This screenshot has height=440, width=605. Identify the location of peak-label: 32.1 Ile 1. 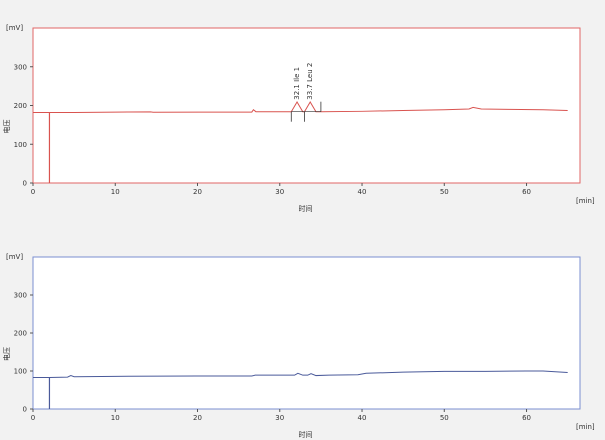
(297, 83).